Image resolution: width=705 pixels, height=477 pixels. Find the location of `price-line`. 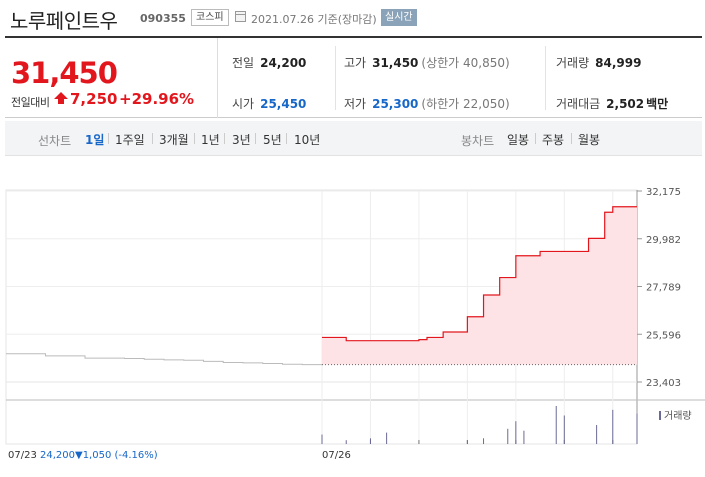

price-line is located at coordinates (479, 274).